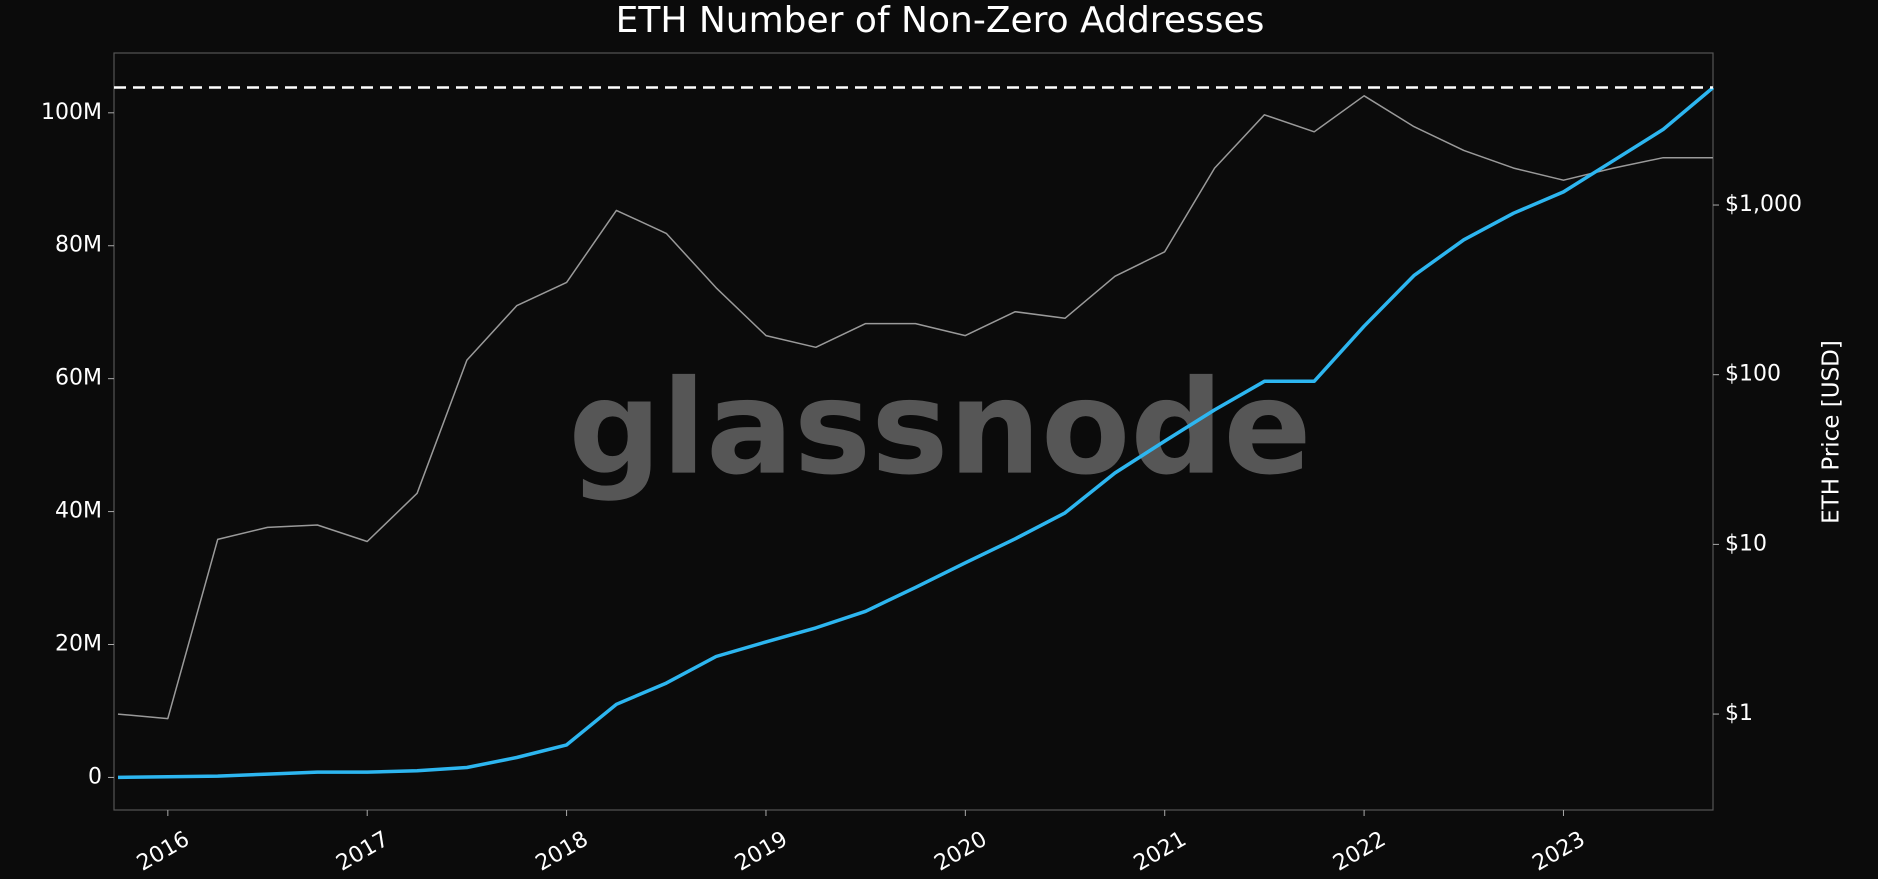  What do you see at coordinates (1746, 543) in the screenshot?
I see `y2-tick-label: $10` at bounding box center [1746, 543].